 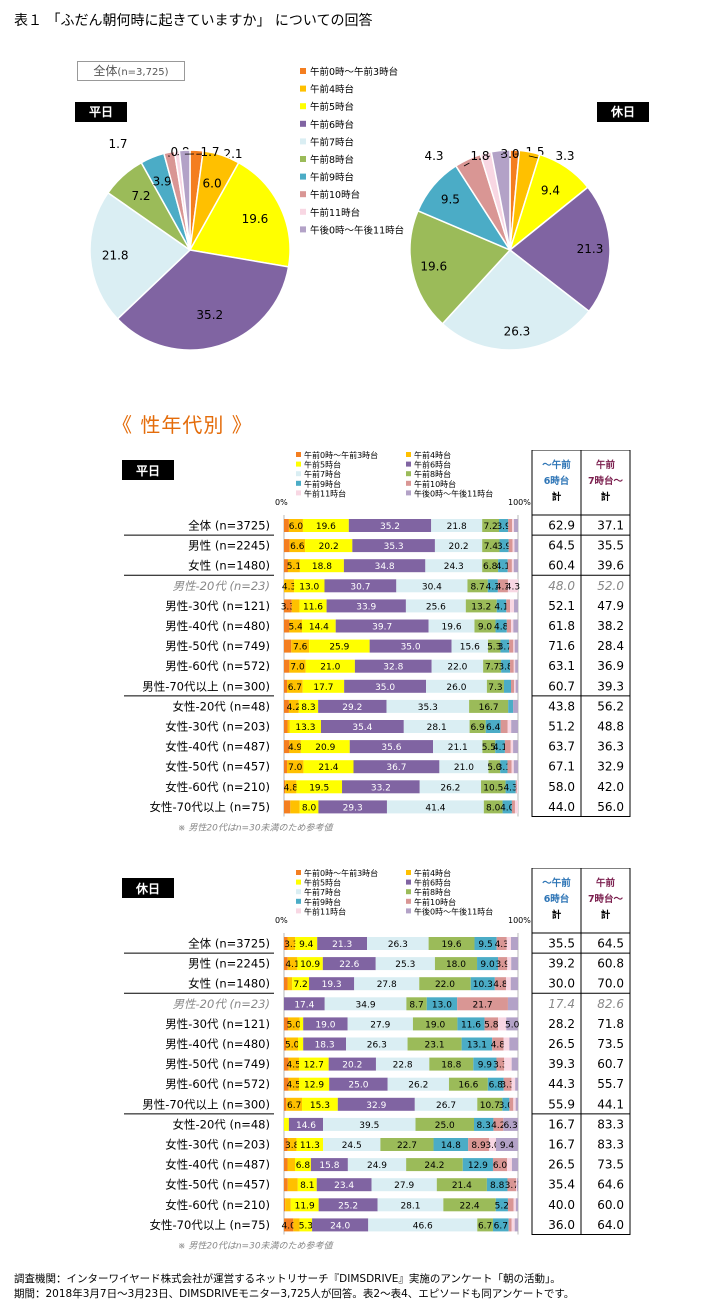 What do you see at coordinates (445, 1126) in the screenshot?
I see `bar-data-label-9-5: 25.0` at bounding box center [445, 1126].